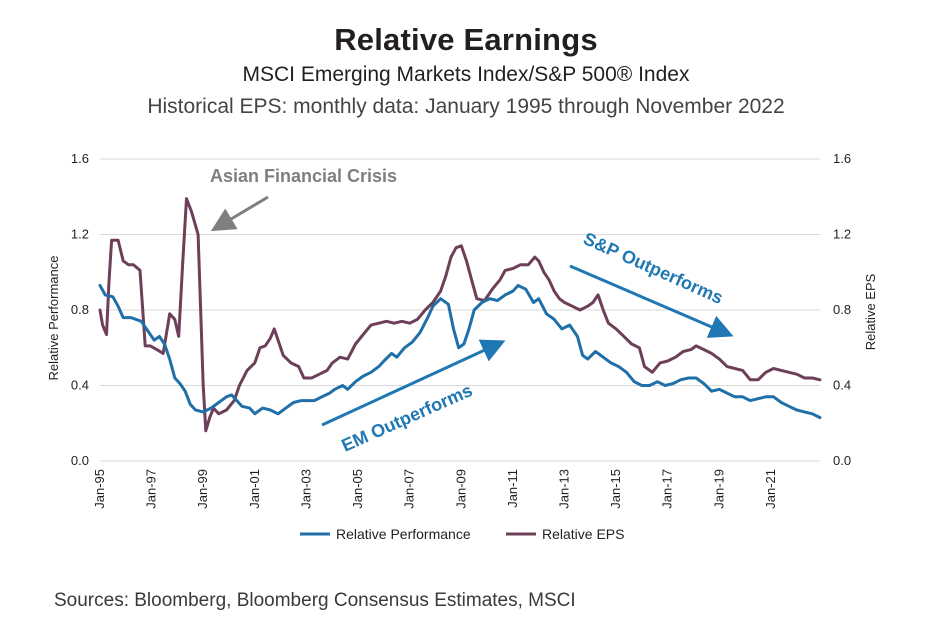 Image resolution: width=932 pixels, height=634 pixels. I want to click on right-y-tick-label: 0.0, so click(842, 460).